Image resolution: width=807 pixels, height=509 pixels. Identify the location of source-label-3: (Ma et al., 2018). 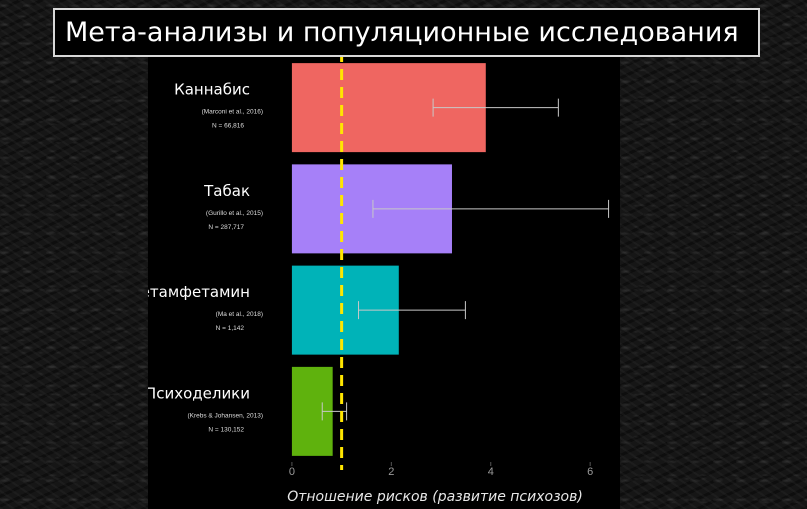
(239, 314).